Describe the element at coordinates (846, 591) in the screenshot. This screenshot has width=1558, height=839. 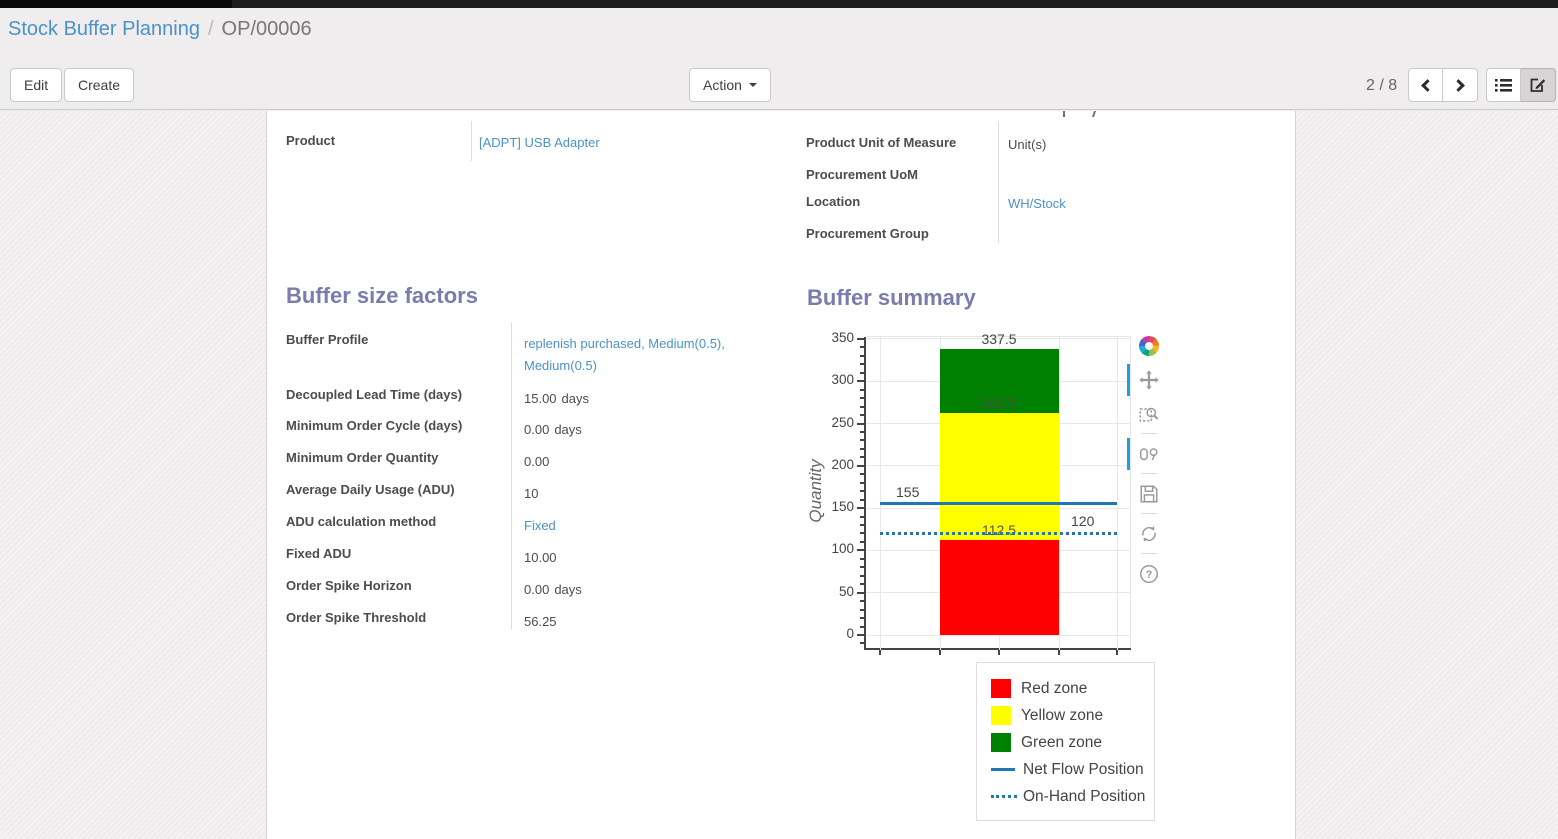
I see `y-tick-label: 50` at that location.